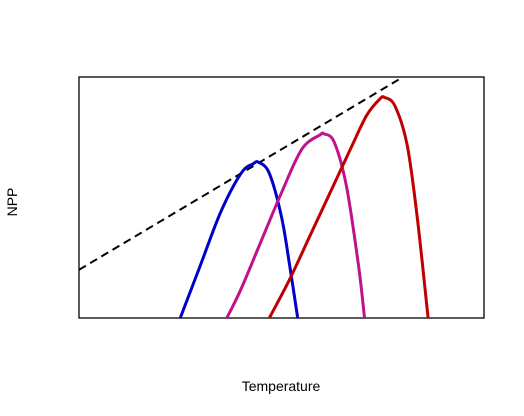  I want to click on y-axis-label: NPP, so click(12, 202).